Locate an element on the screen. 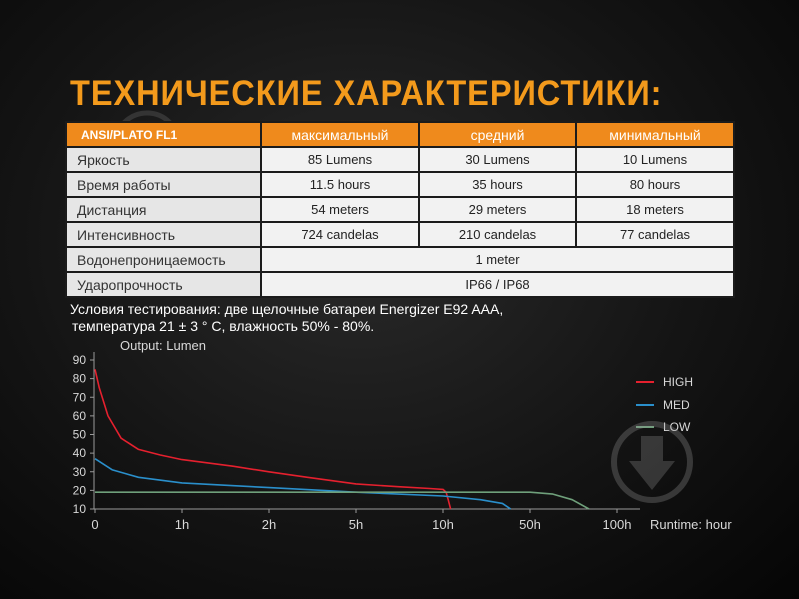 Image resolution: width=799 pixels, height=599 pixels. x-axis-label: Runtime: hour is located at coordinates (691, 524).